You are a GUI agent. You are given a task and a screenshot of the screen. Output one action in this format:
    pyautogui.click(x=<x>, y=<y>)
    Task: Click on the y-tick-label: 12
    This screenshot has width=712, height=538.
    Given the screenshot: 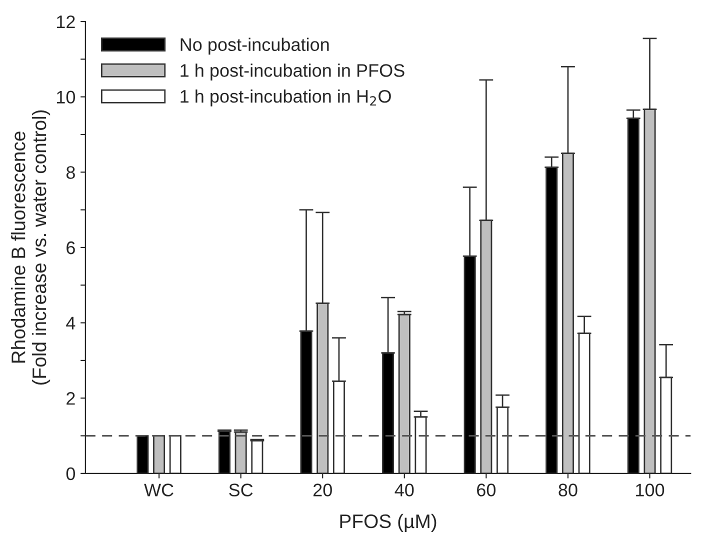 What is the action you would take?
    pyautogui.click(x=66, y=21)
    